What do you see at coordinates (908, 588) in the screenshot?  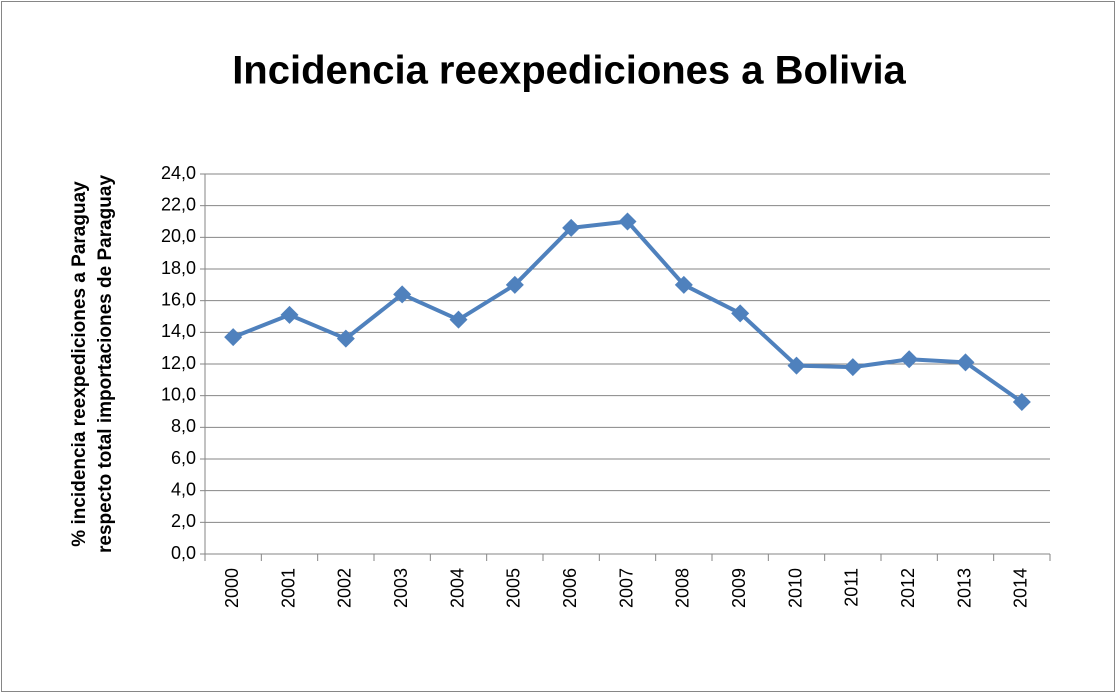 I see `x-tick-label: 2012` at bounding box center [908, 588].